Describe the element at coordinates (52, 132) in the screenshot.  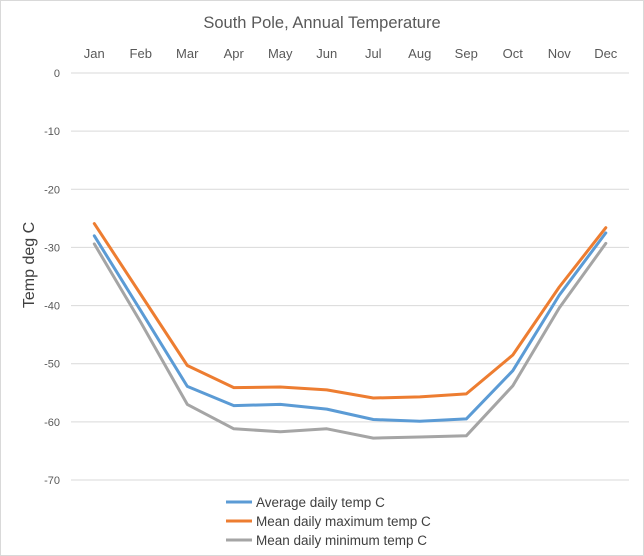
I see `y-tick-label: -10` at that location.